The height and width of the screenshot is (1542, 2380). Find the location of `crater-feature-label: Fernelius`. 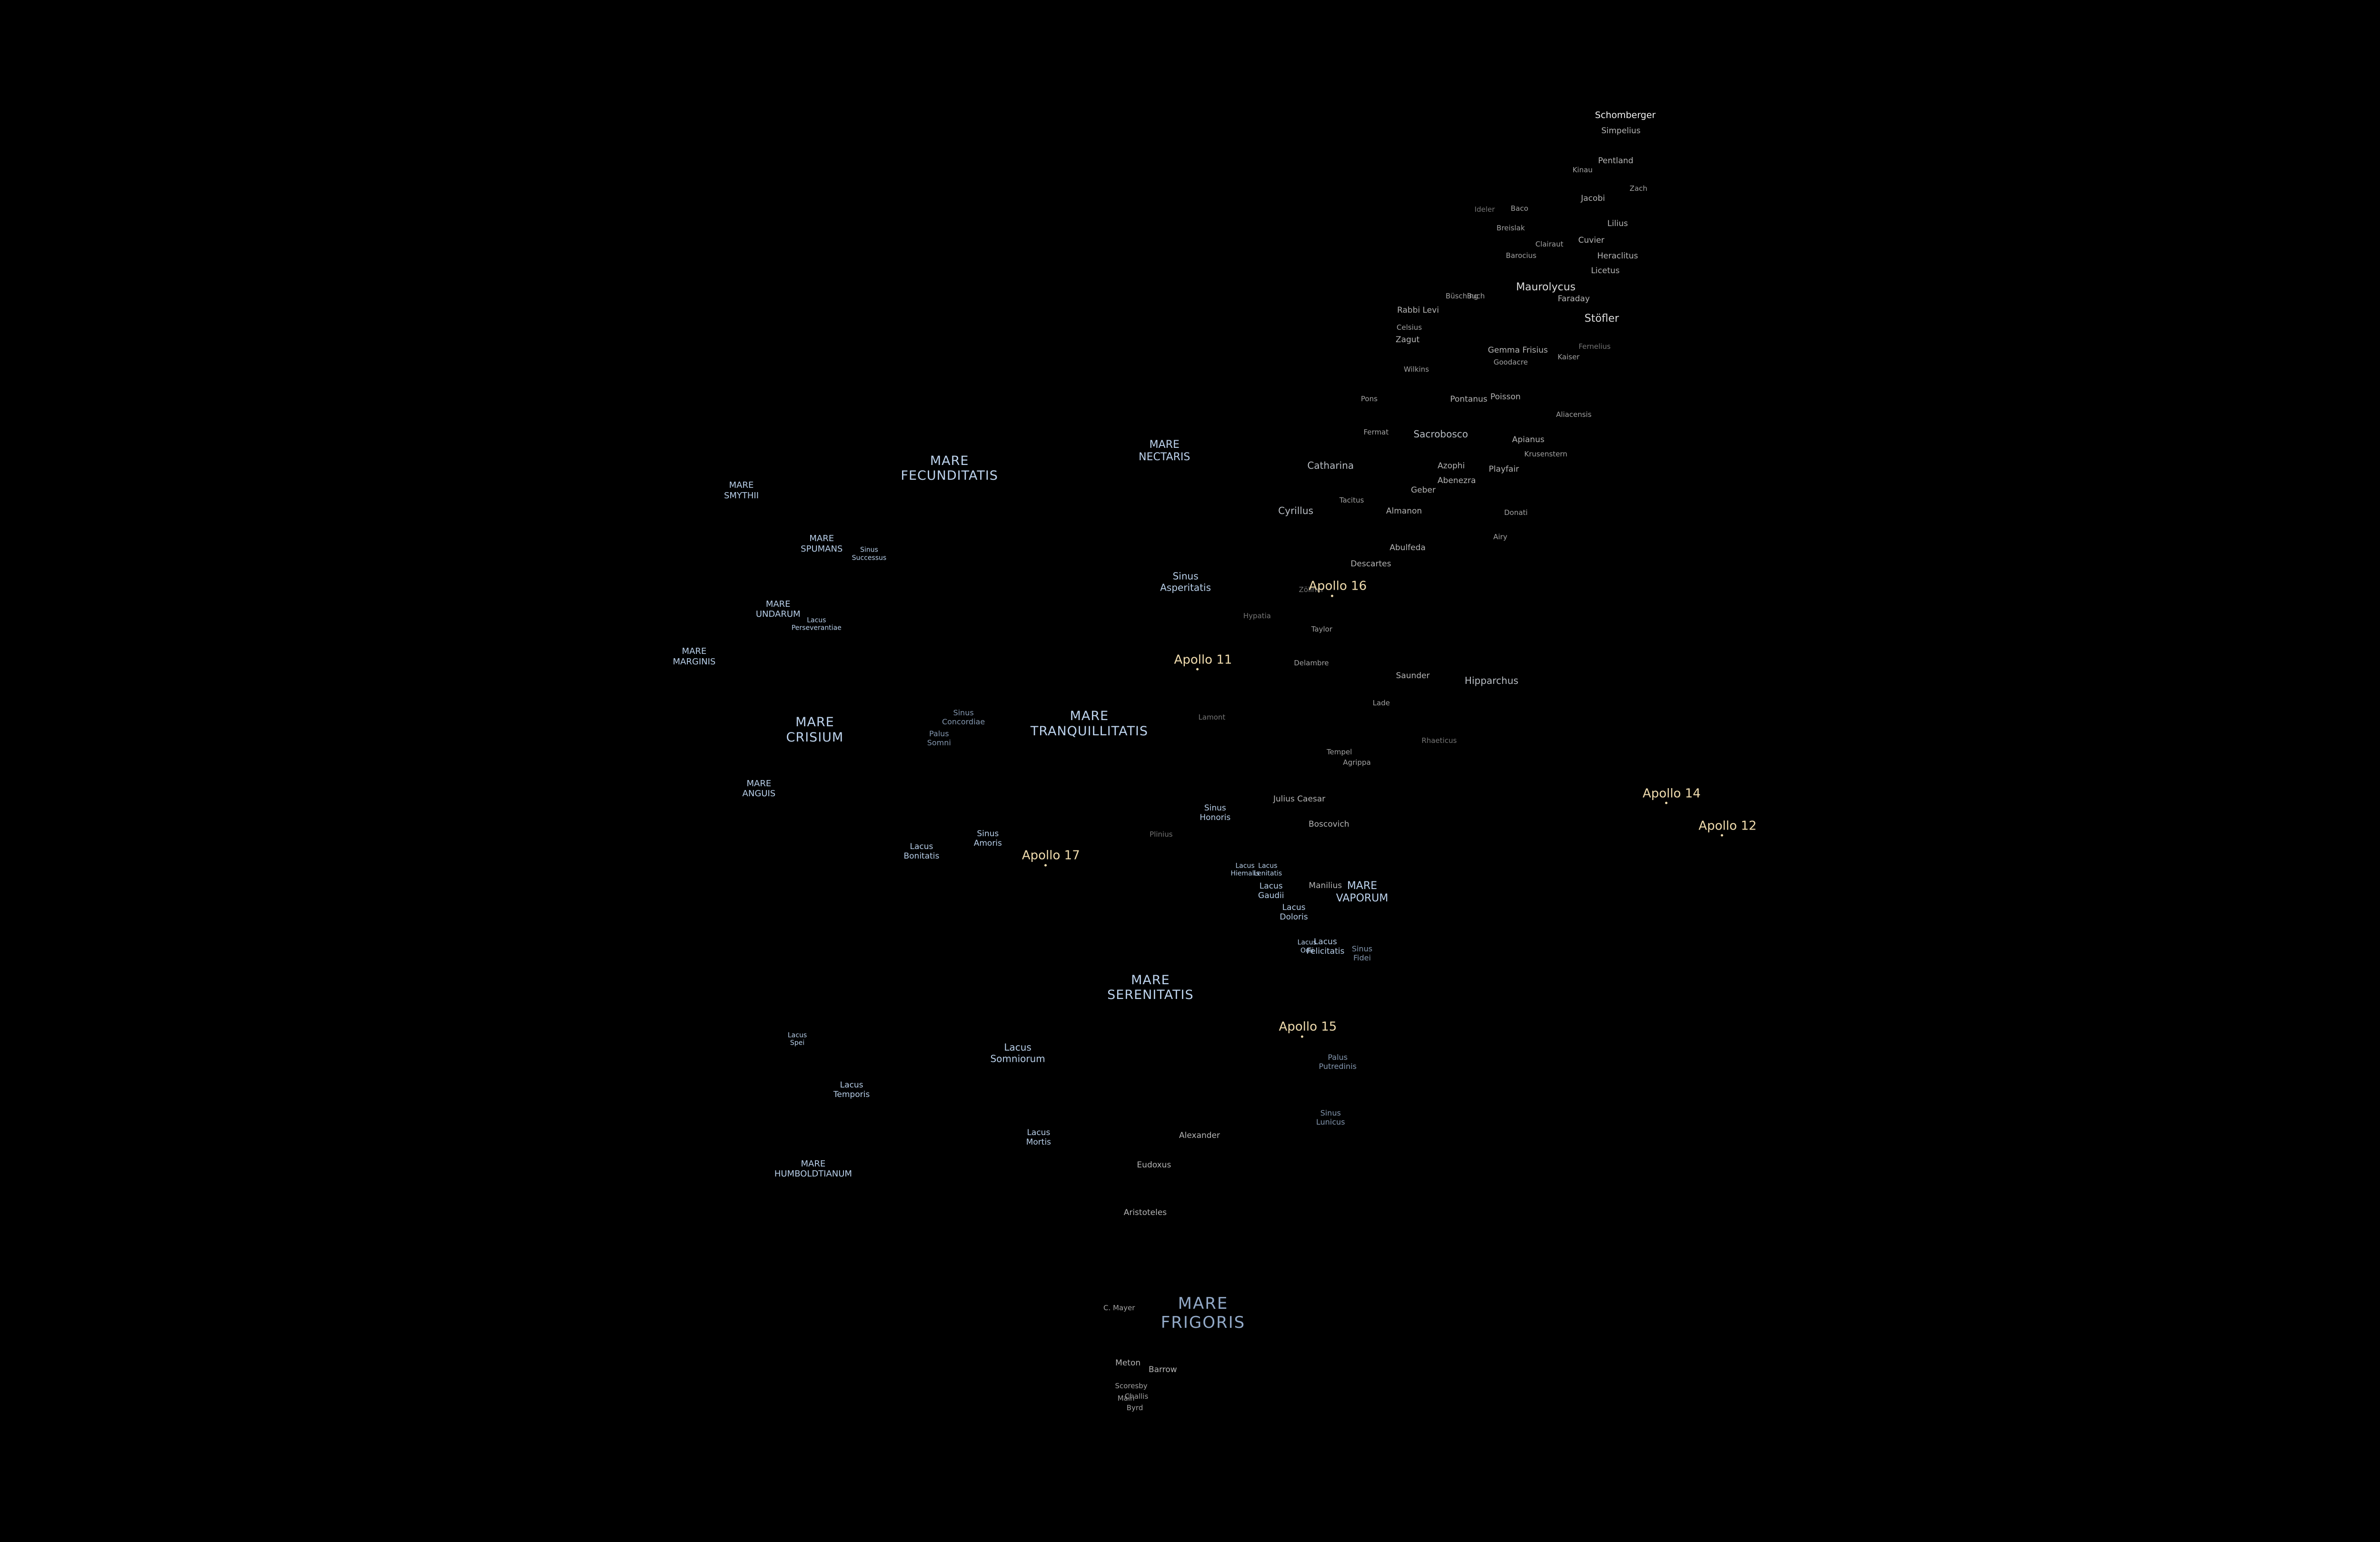

crater-feature-label: Fernelius is located at coordinates (1594, 346).